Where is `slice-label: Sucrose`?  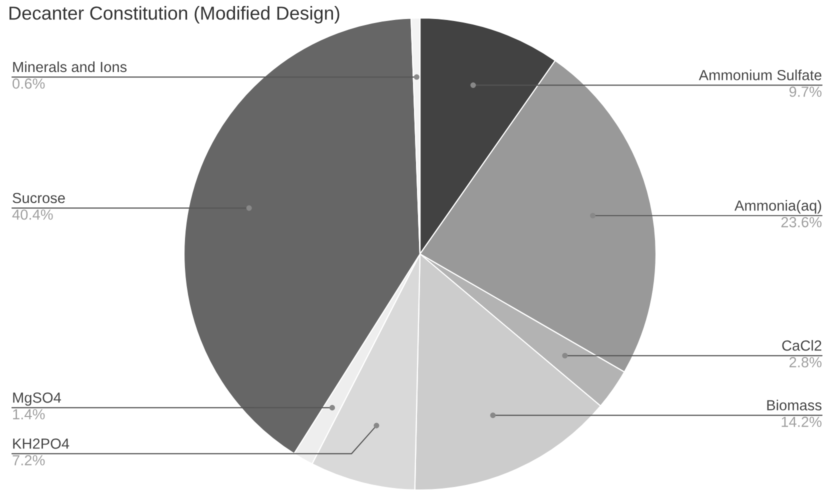
slice-label: Sucrose is located at coordinates (38, 198).